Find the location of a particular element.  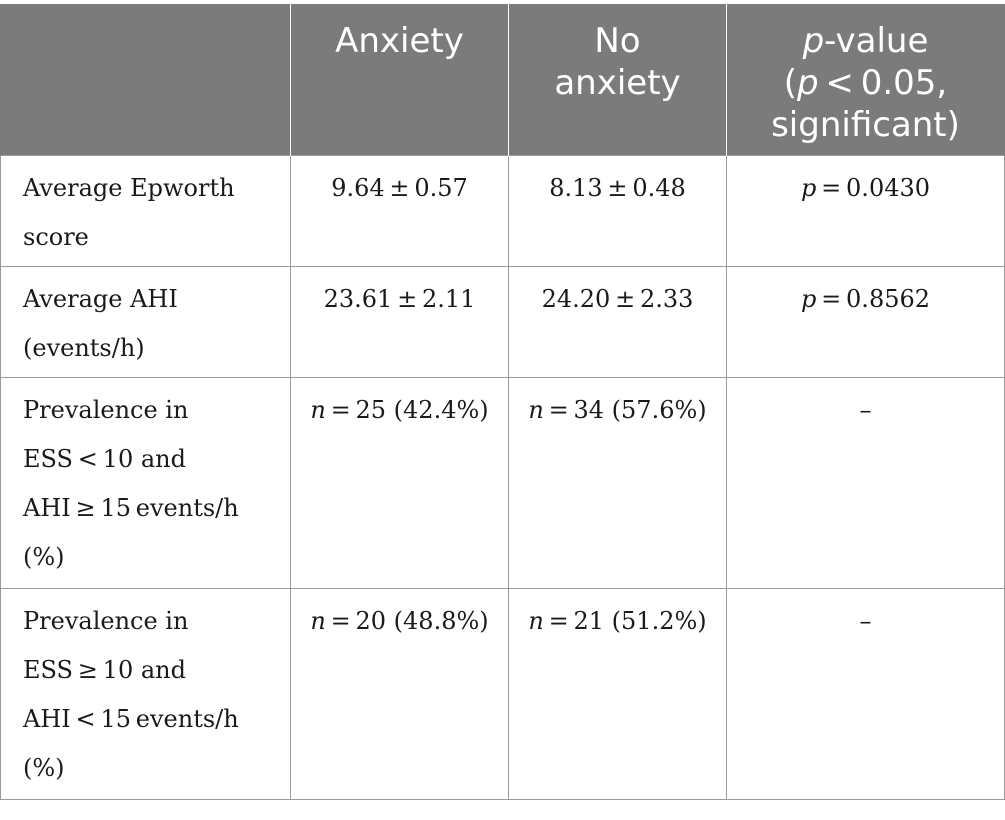

p-value-cell: p = 0.0430 is located at coordinates (865, 210).